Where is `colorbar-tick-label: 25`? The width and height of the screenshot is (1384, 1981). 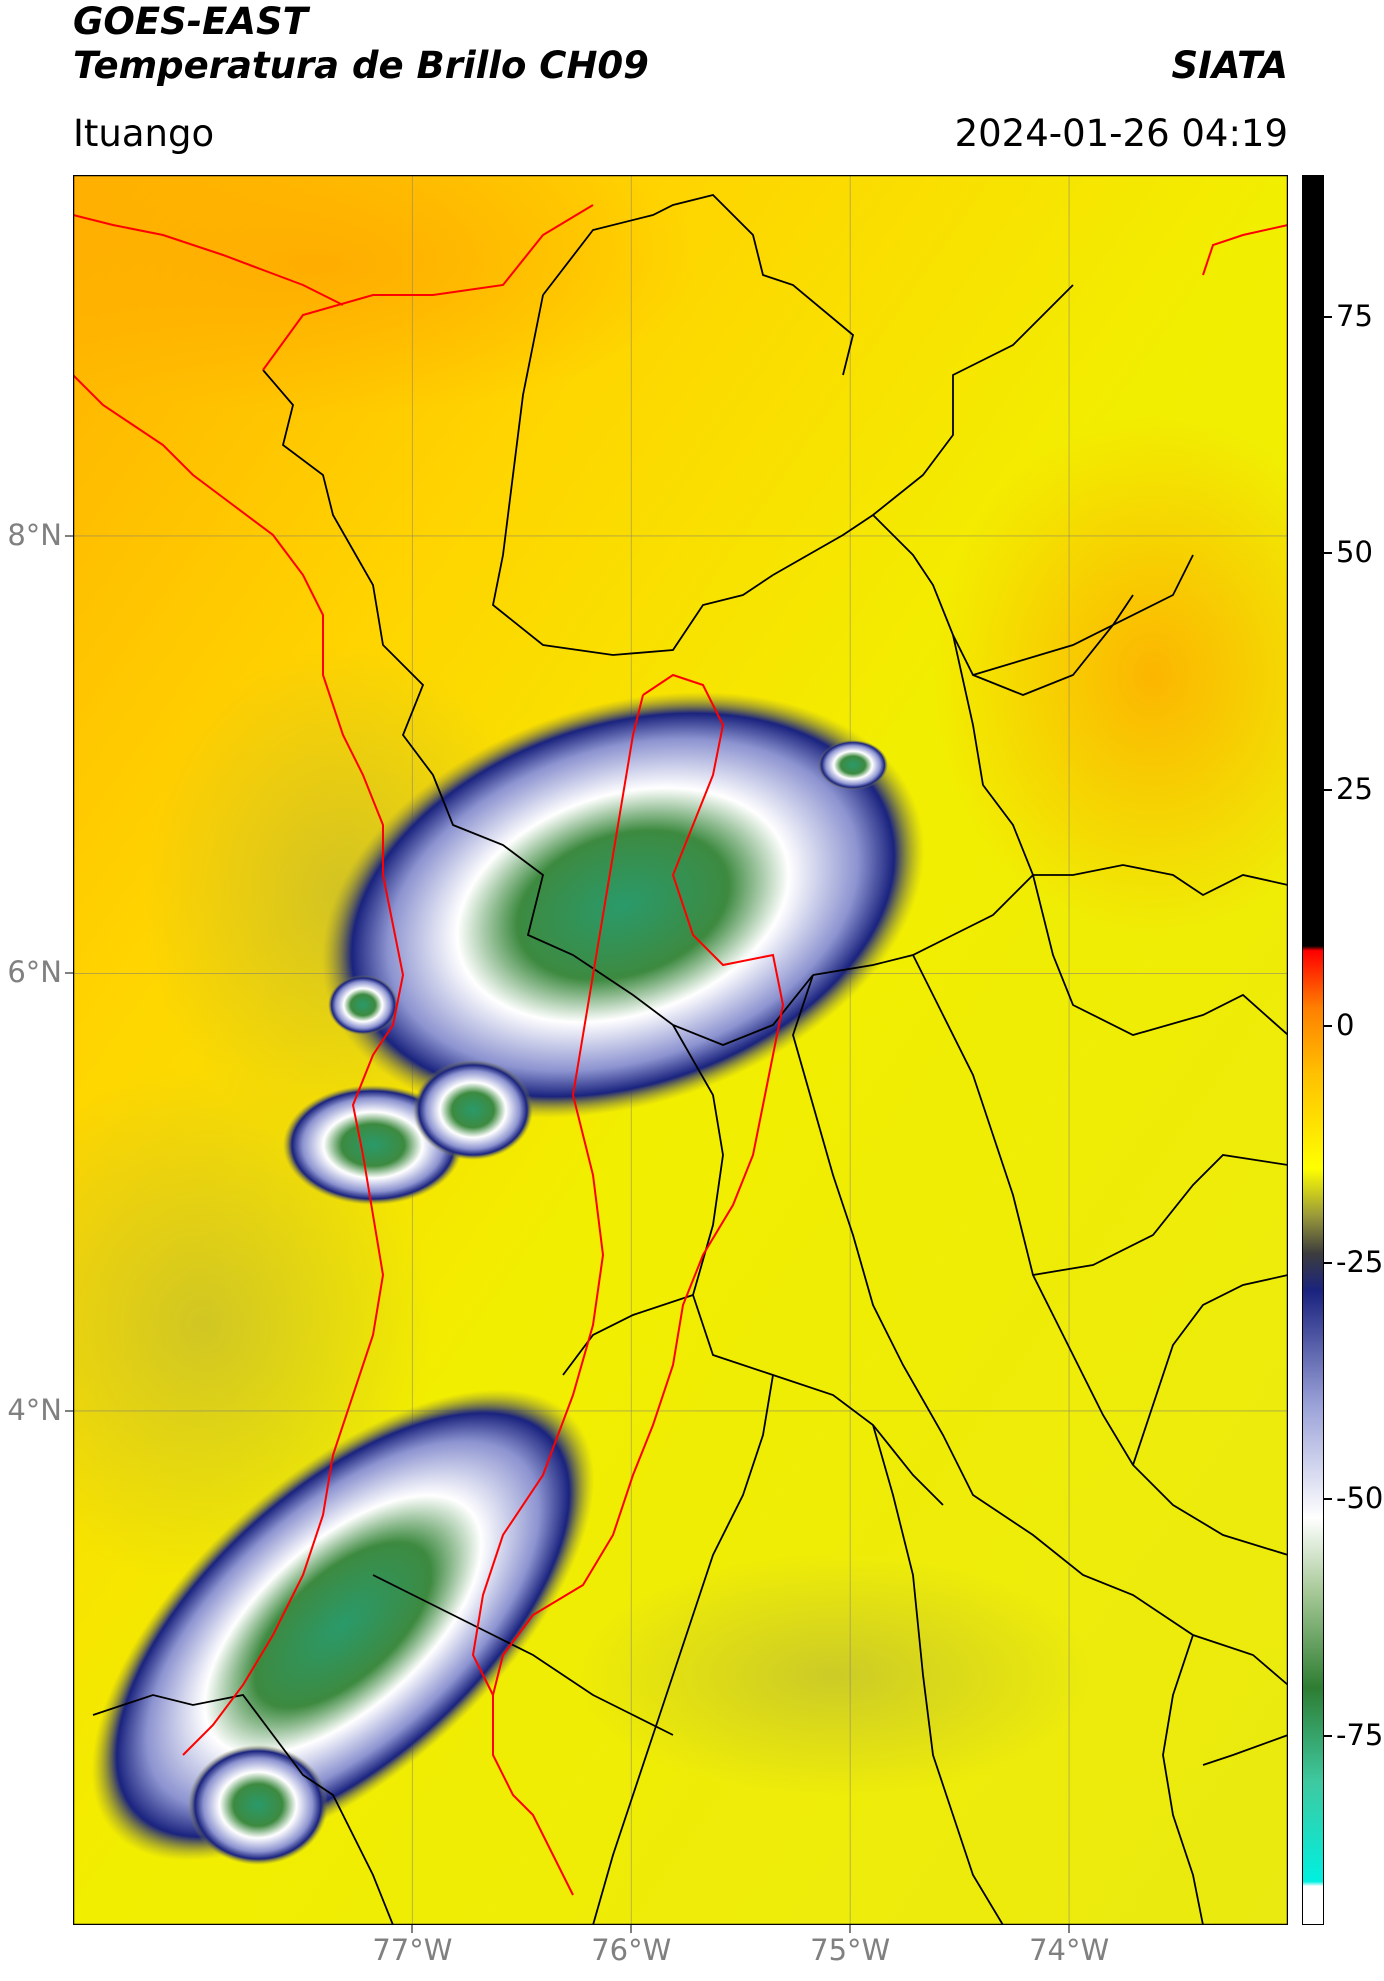
colorbar-tick-label: 25 is located at coordinates (1354, 788).